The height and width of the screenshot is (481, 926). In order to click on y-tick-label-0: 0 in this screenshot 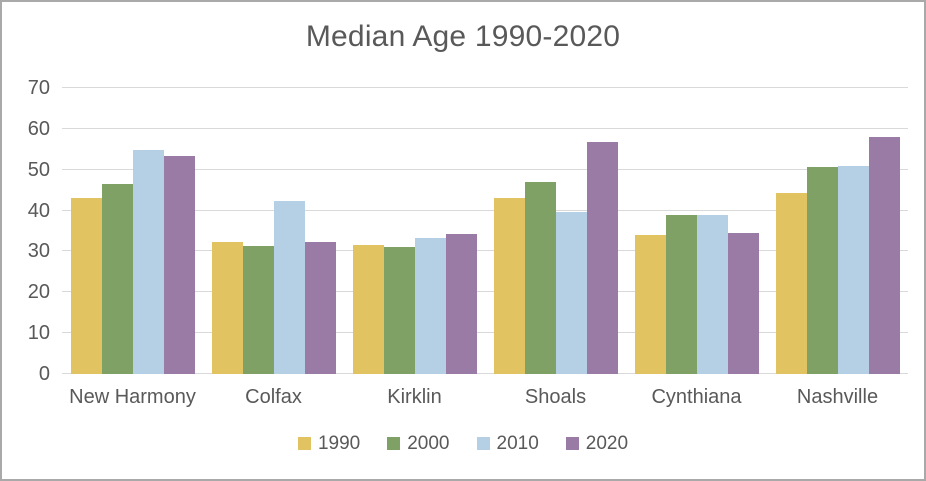, I will do `click(44, 374)`.